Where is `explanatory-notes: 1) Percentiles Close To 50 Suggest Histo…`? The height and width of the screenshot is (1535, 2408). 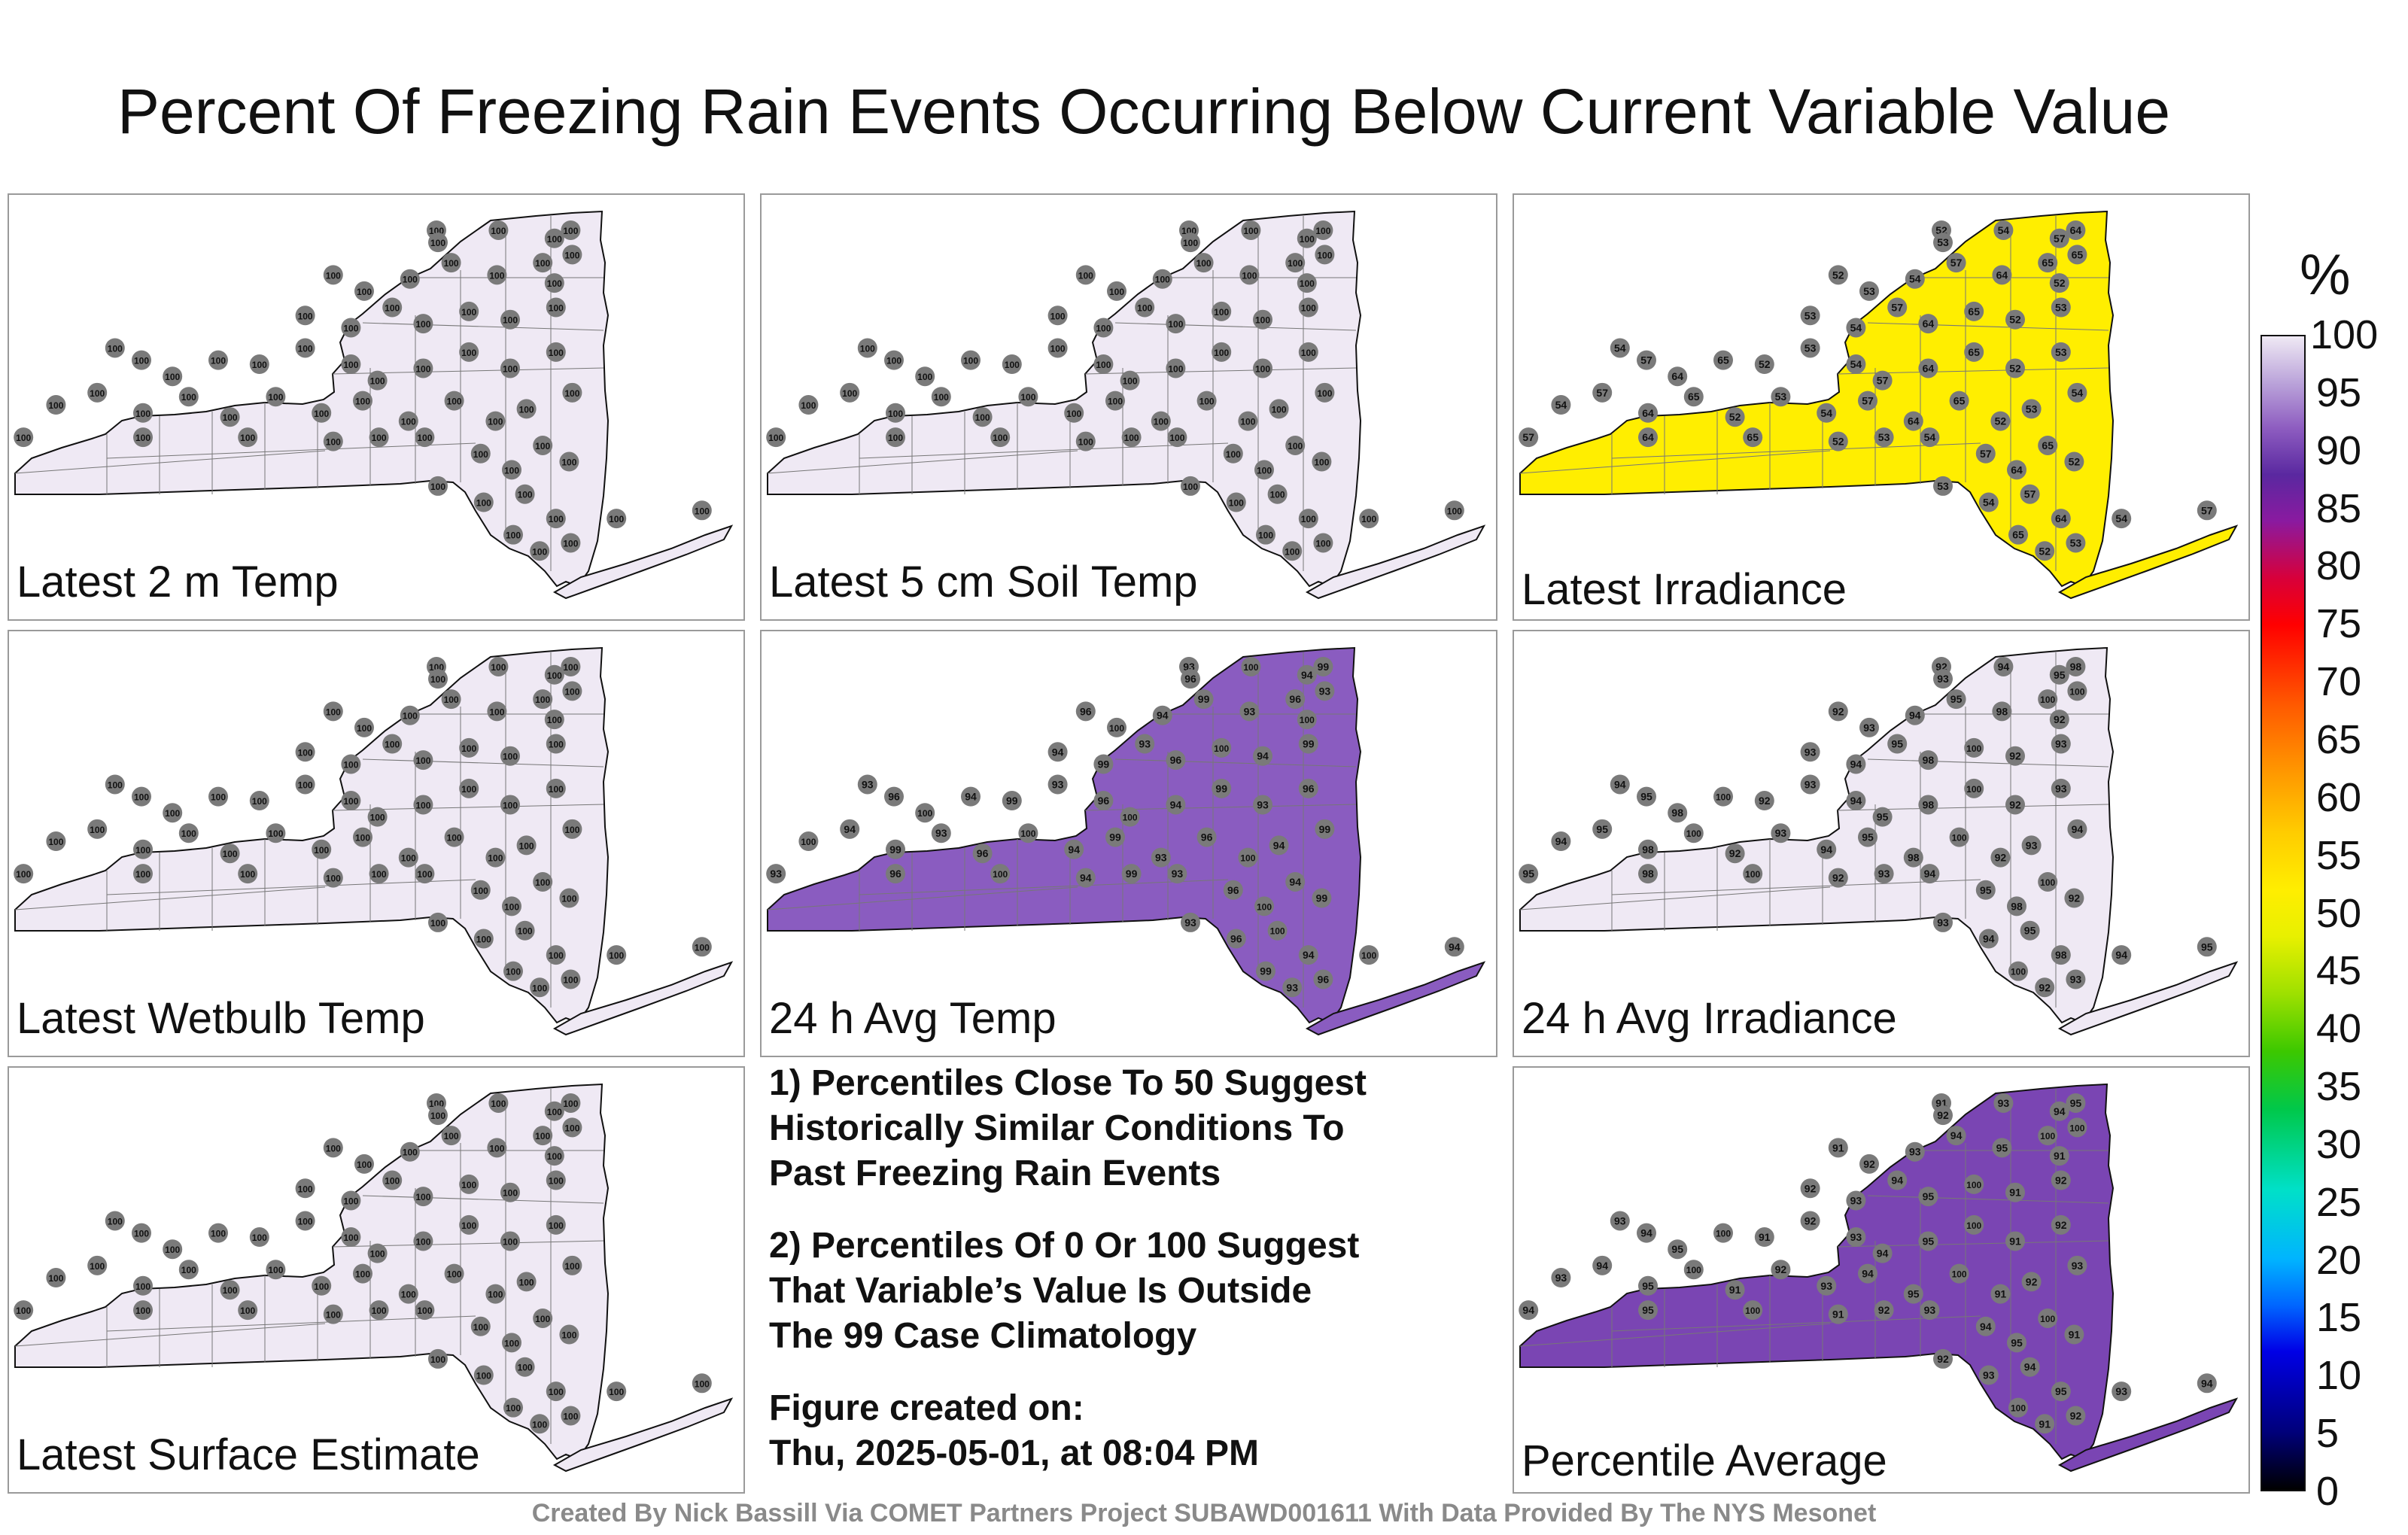
explanatory-notes: 1) Percentiles Close To 50 Suggest Histo… is located at coordinates (1130, 1282).